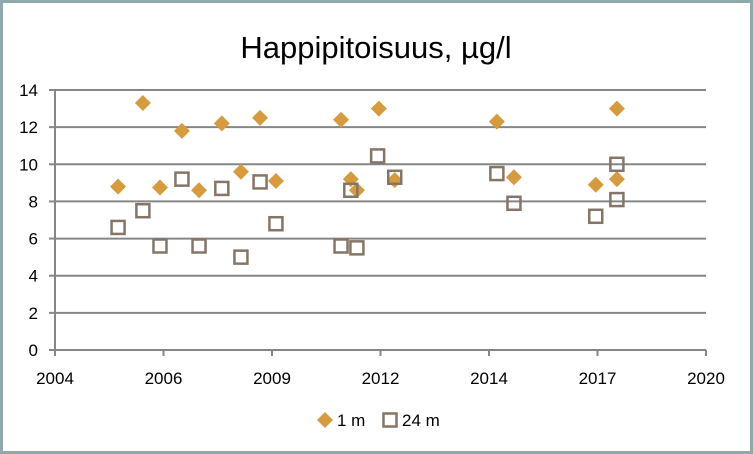  Describe the element at coordinates (421, 420) in the screenshot. I see `legend-label: 24 m` at that location.